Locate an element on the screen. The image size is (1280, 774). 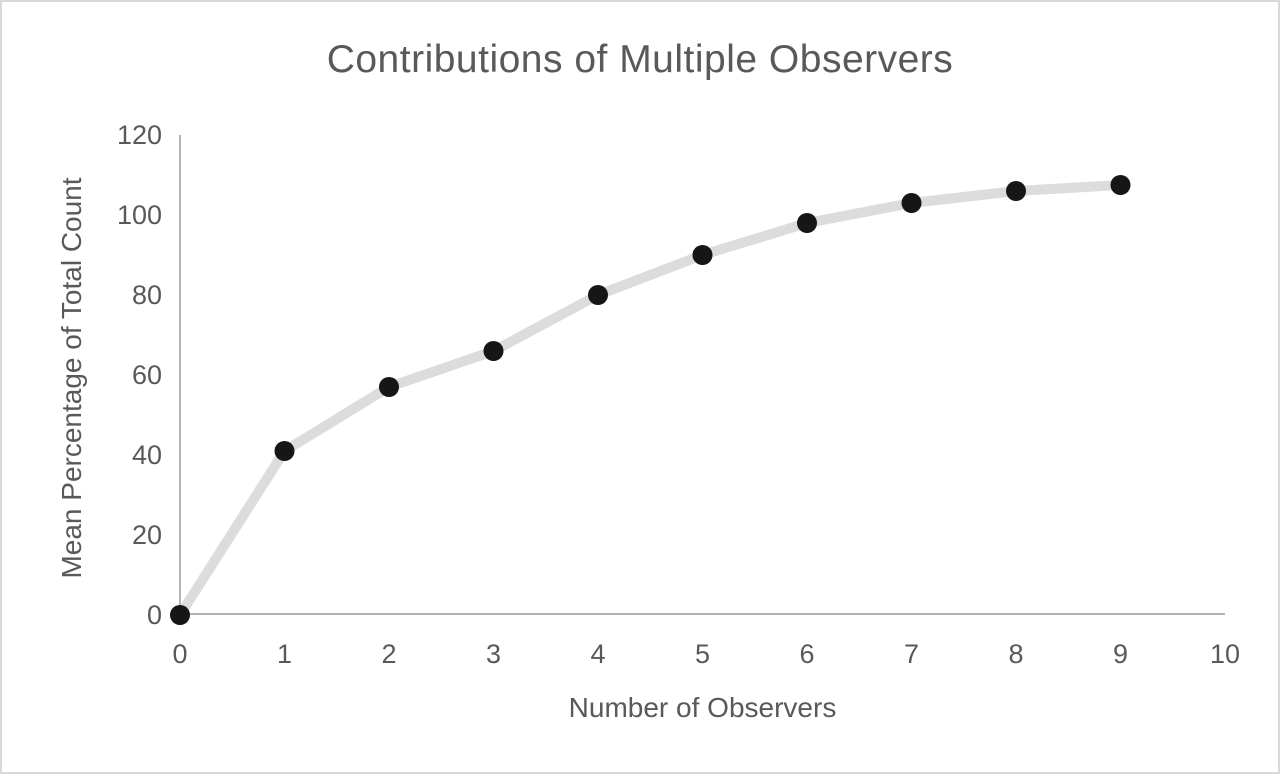
chart-title: Contributions of Multiple Observers is located at coordinates (640, 59).